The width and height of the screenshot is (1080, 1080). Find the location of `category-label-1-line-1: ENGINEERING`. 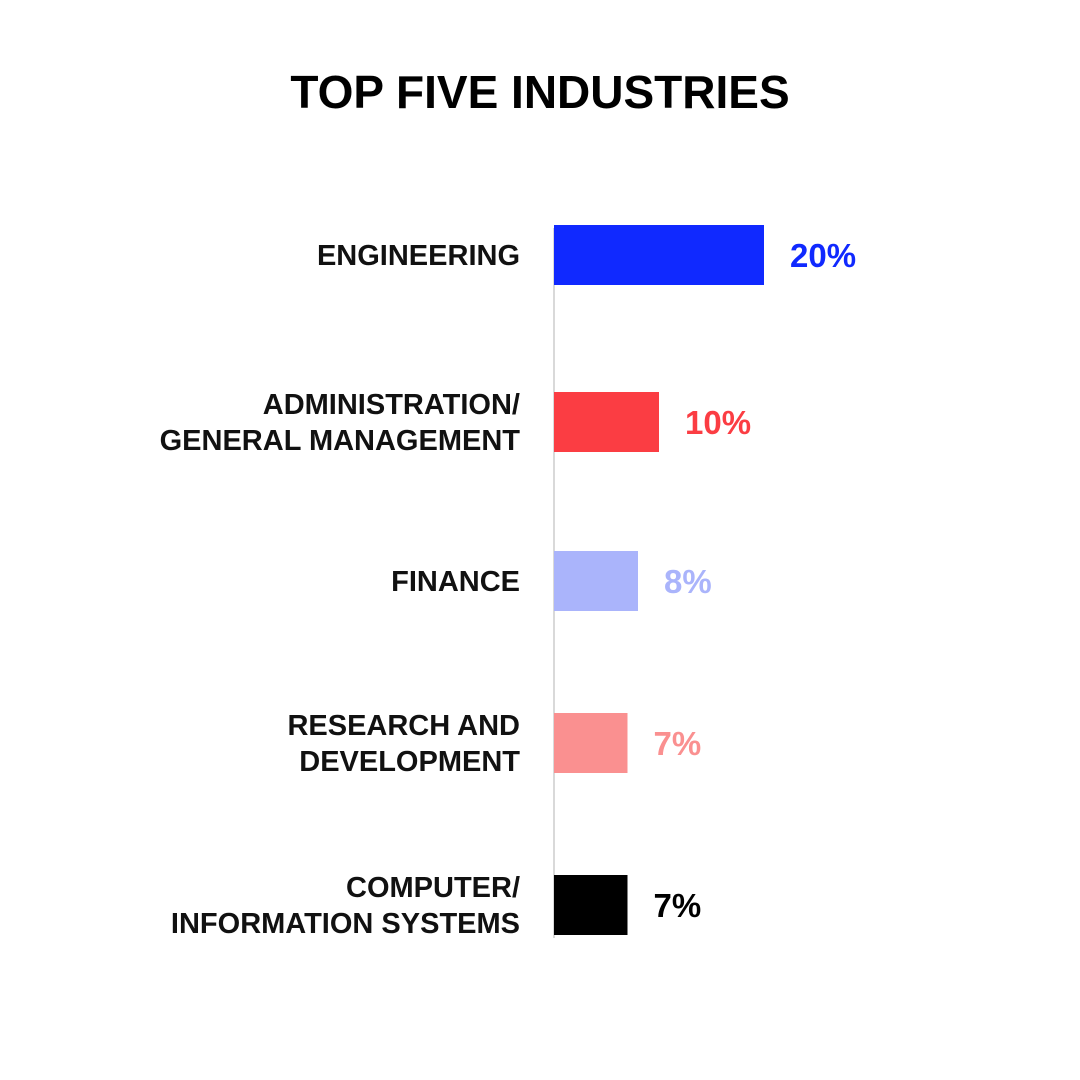

category-label-1-line-1: ENGINEERING is located at coordinates (418, 256).